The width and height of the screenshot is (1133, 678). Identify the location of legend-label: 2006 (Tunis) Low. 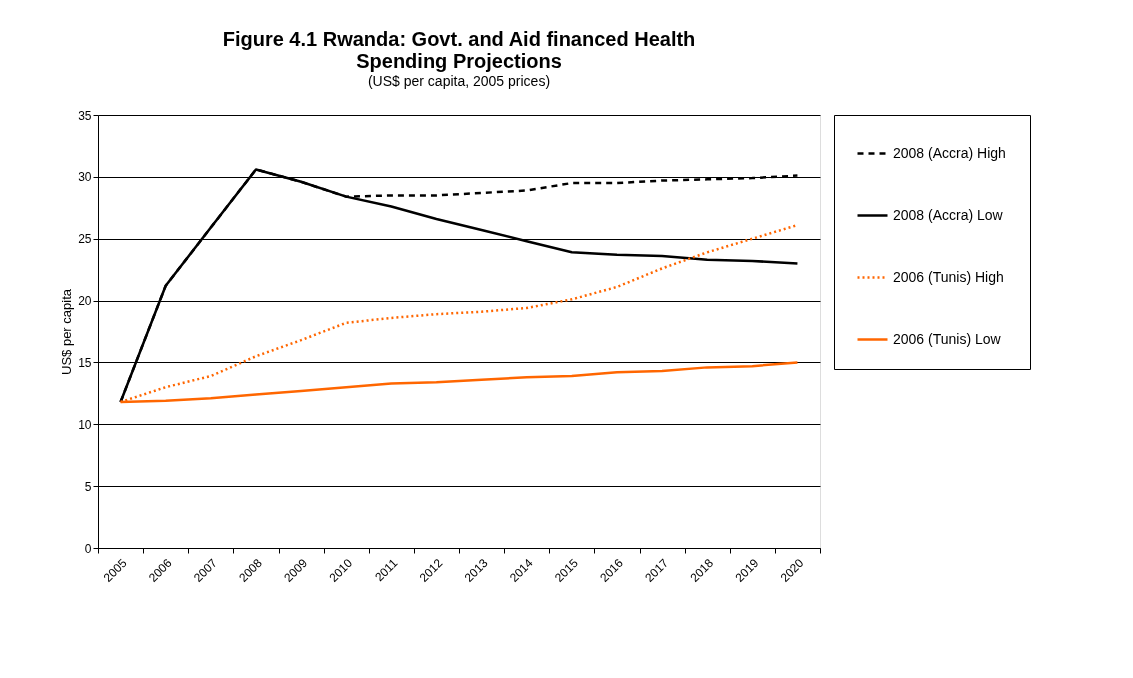
(947, 338).